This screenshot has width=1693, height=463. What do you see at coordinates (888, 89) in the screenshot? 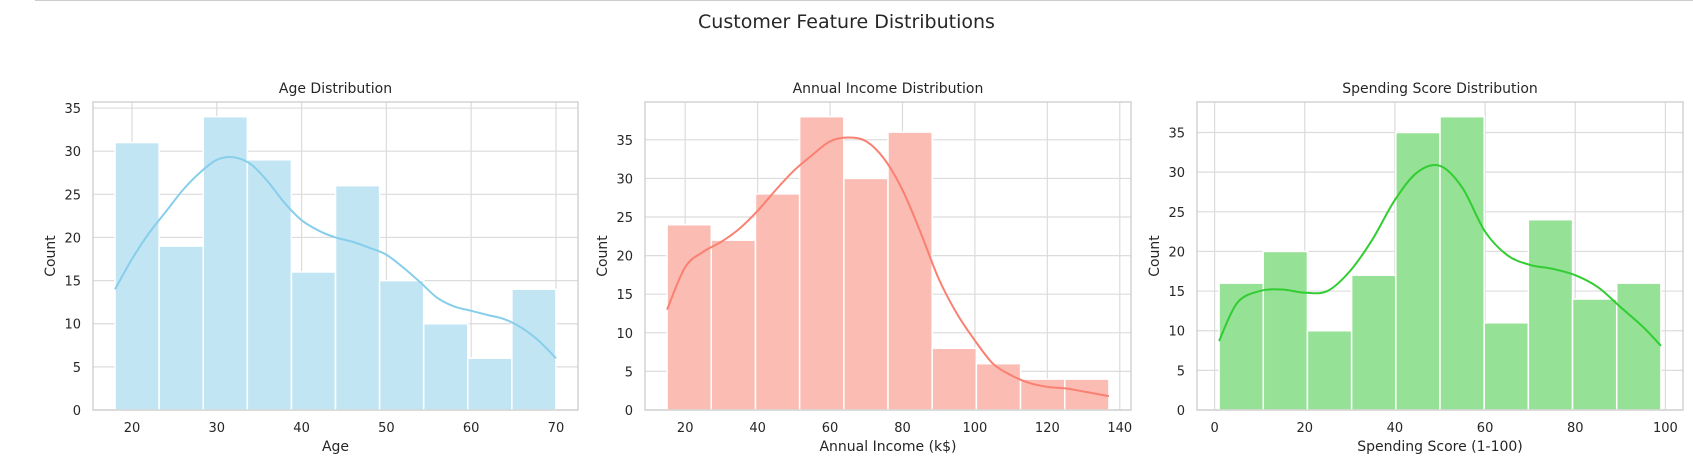
I see `subplot-title: Annual Income Distribution` at bounding box center [888, 89].